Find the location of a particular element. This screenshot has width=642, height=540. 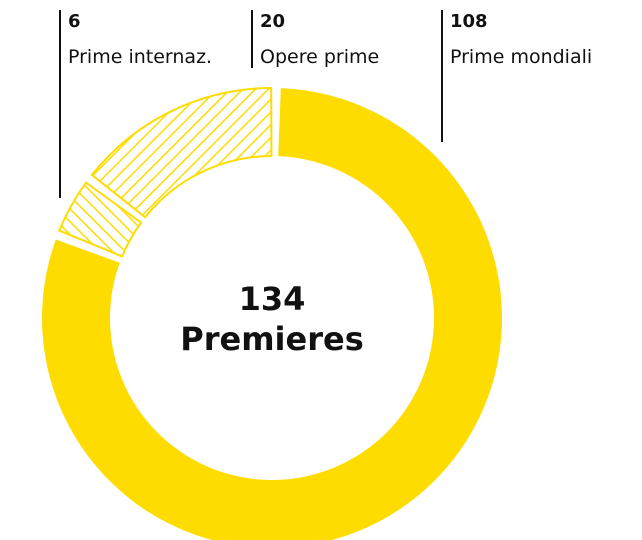

value-label: 108 is located at coordinates (469, 21).